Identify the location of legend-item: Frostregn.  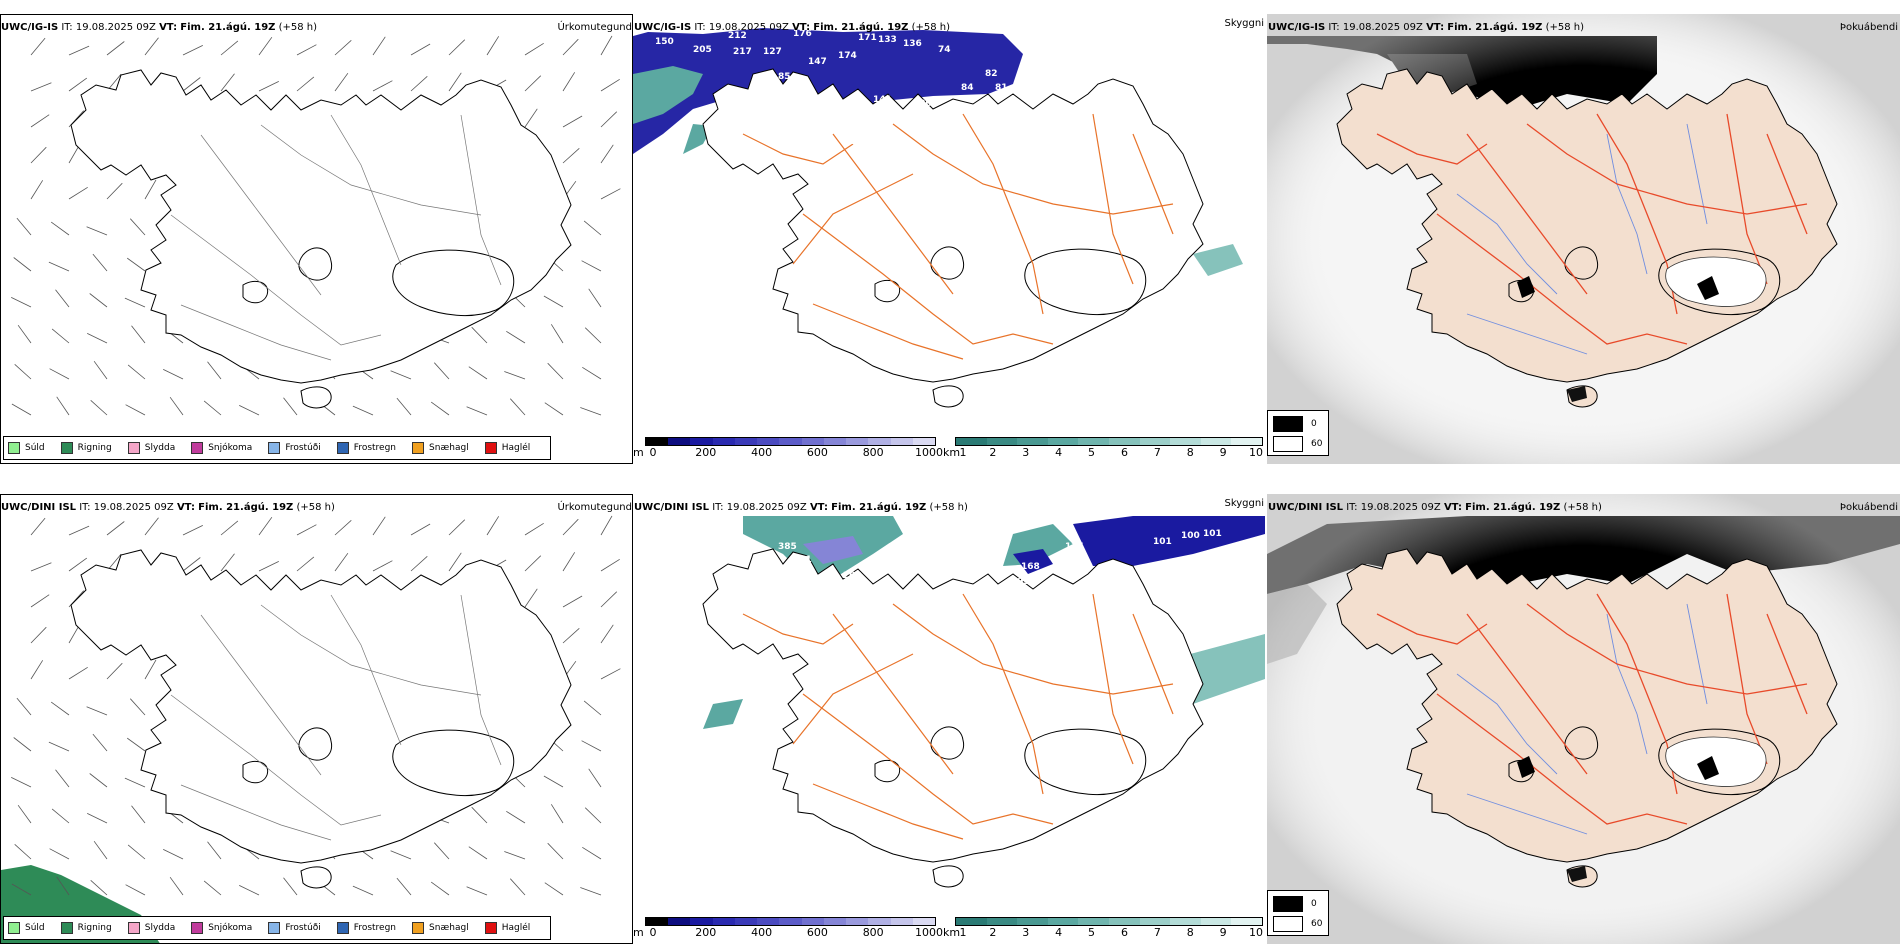
(366, 928).